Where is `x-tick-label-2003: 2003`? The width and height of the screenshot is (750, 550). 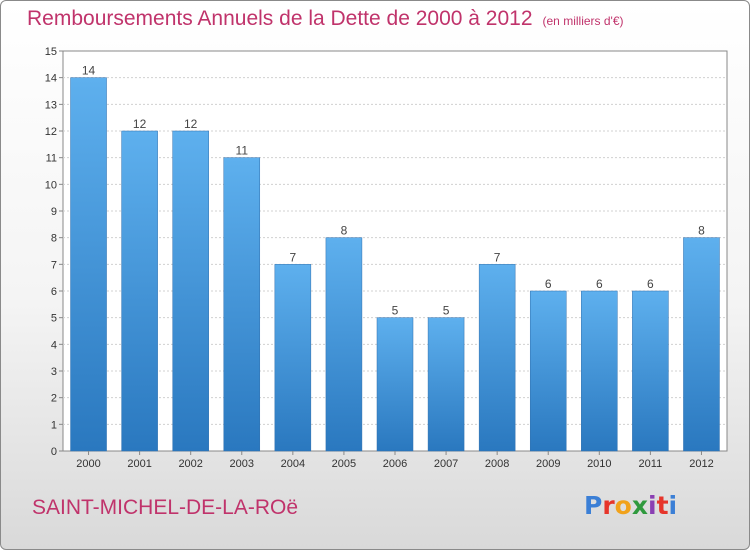 x-tick-label-2003: 2003 is located at coordinates (242, 464).